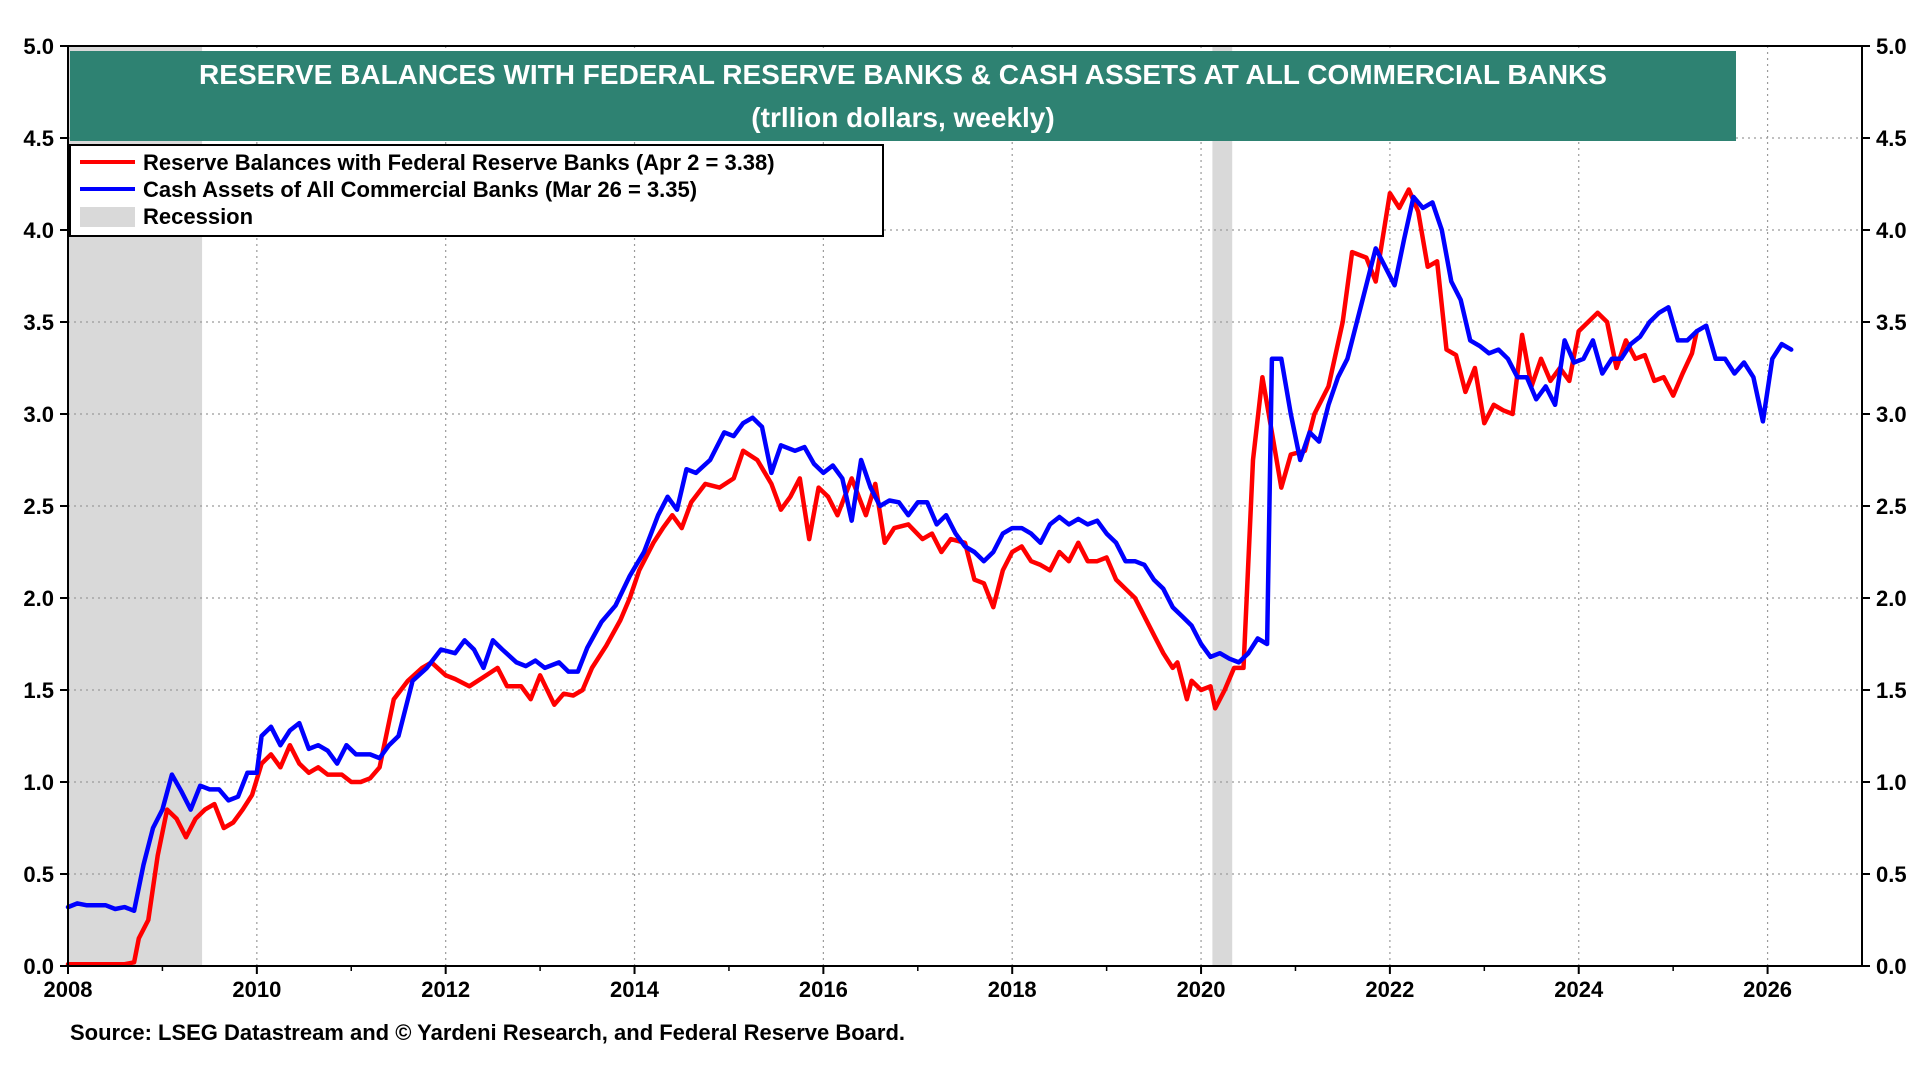 The image size is (1920, 1080). Describe the element at coordinates (38, 782) in the screenshot. I see `y-tick-label-left-2: 1.0` at that location.